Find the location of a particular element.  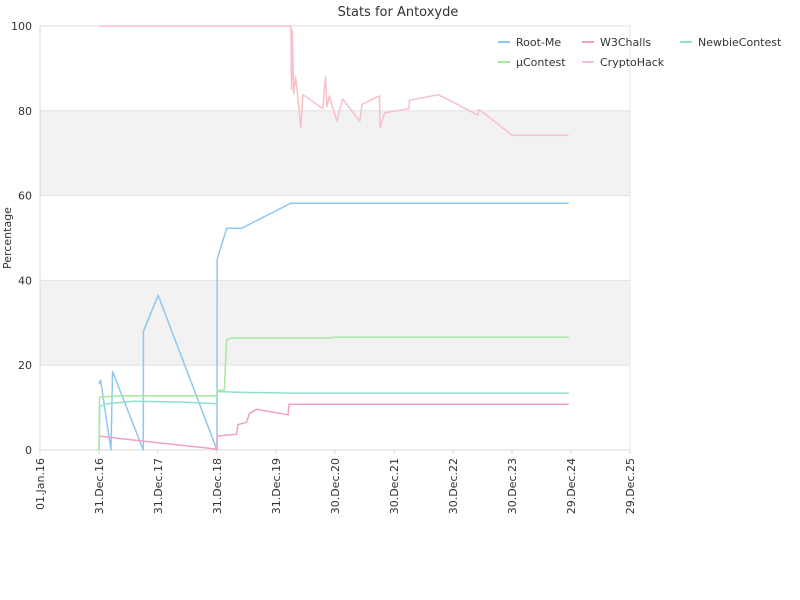

series-line-newbiecontest is located at coordinates (333, 420).